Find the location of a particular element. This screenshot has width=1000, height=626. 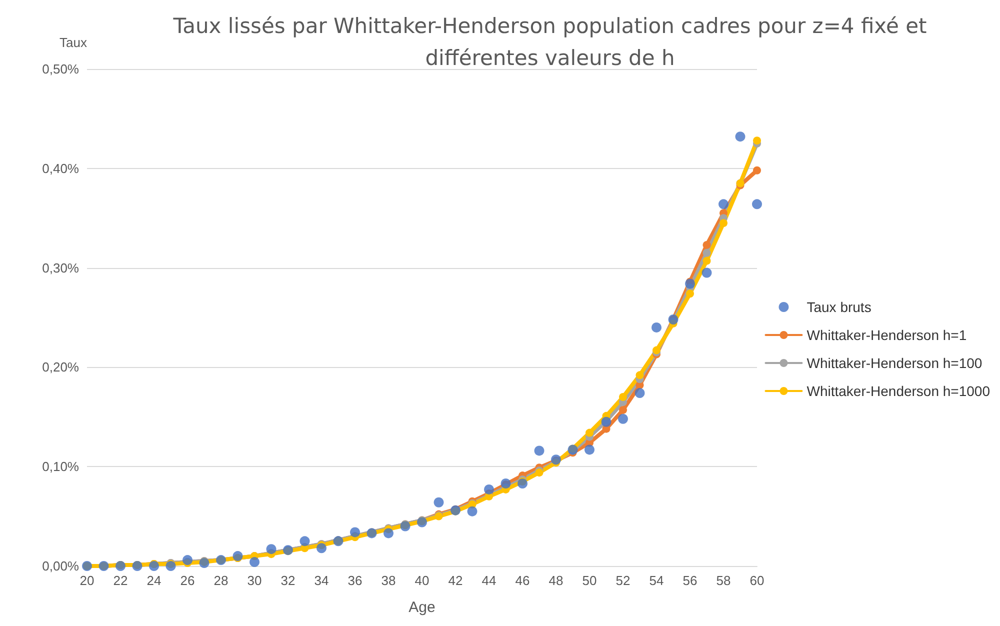

x-tick-label: 54 is located at coordinates (656, 580).